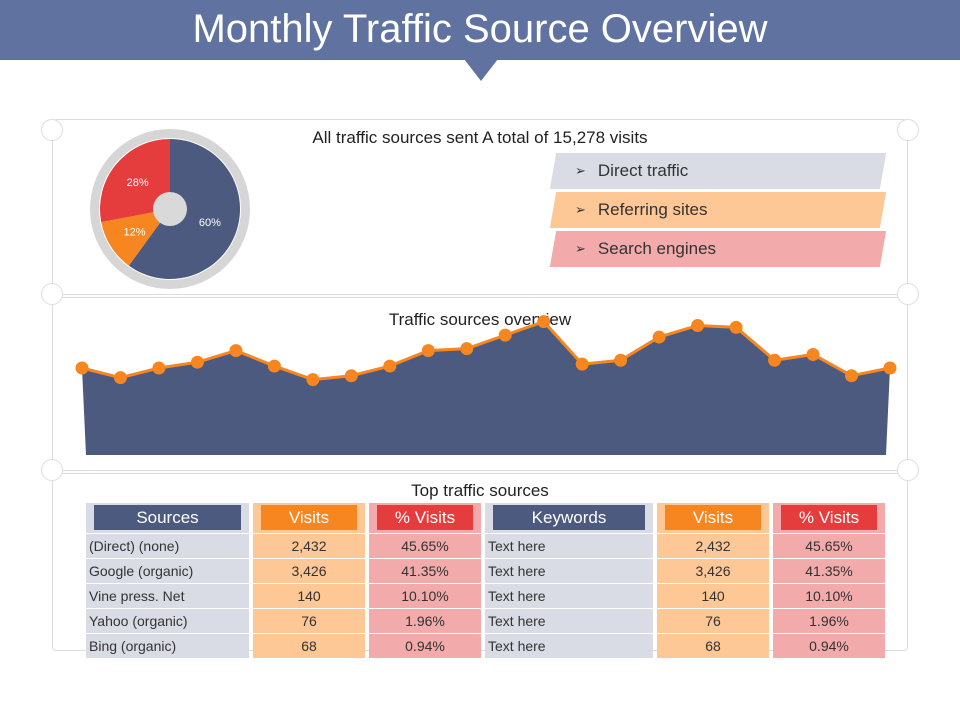 Image resolution: width=960 pixels, height=720 pixels. I want to click on table-cell: Google (organic), so click(167, 571).